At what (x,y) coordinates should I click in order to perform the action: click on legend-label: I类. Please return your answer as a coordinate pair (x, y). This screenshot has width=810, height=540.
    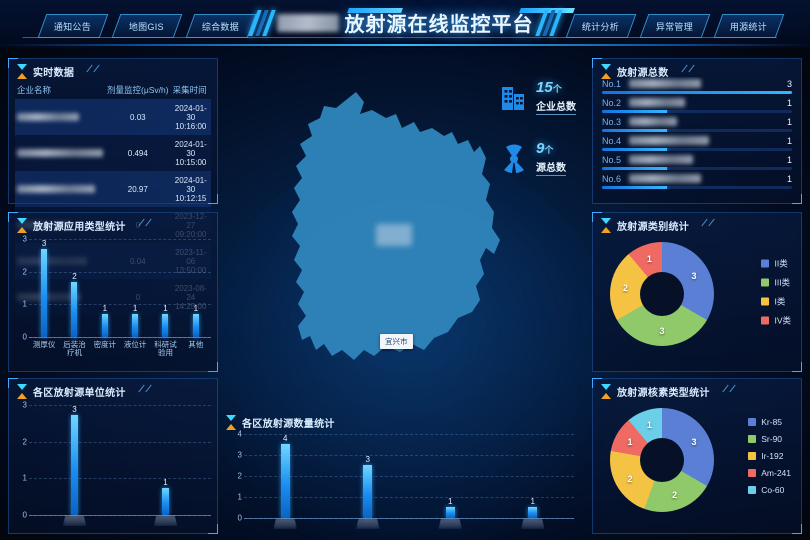
    Looking at the image, I should click on (780, 301).